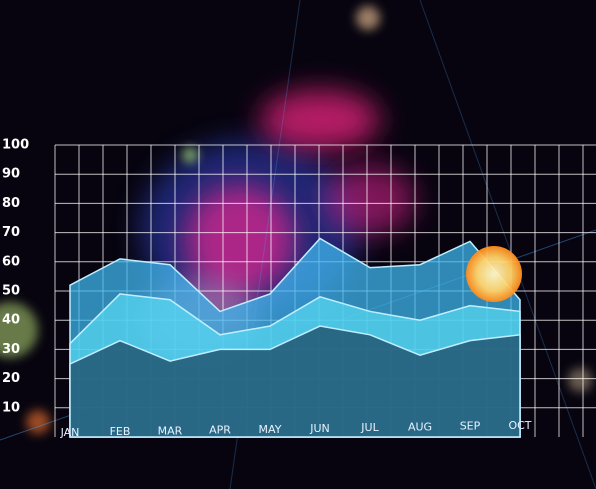  Describe the element at coordinates (11, 320) in the screenshot. I see `y-tick-label: 40` at that location.